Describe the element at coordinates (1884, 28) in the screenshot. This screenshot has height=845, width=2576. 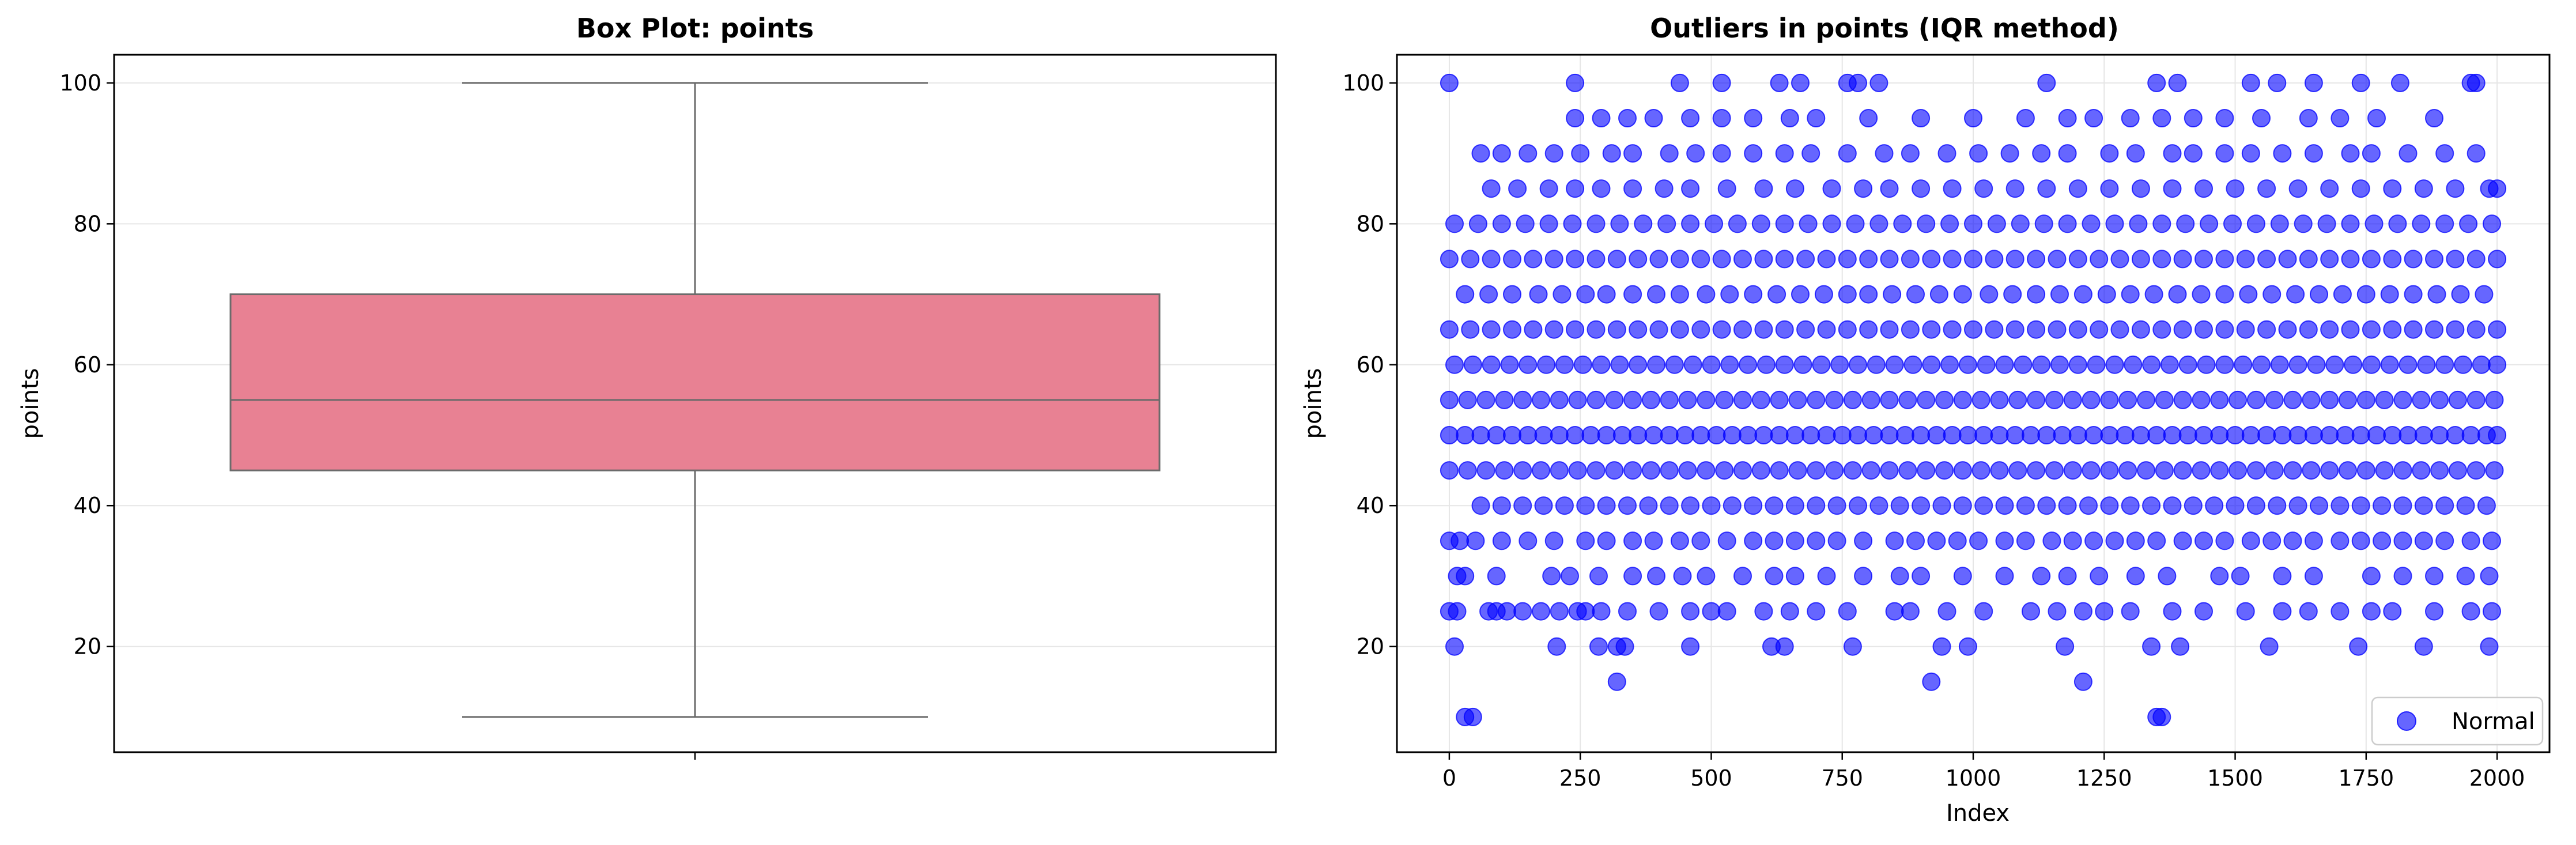
I see `scatter-plot-title: Outliers in points (IQR method)` at that location.